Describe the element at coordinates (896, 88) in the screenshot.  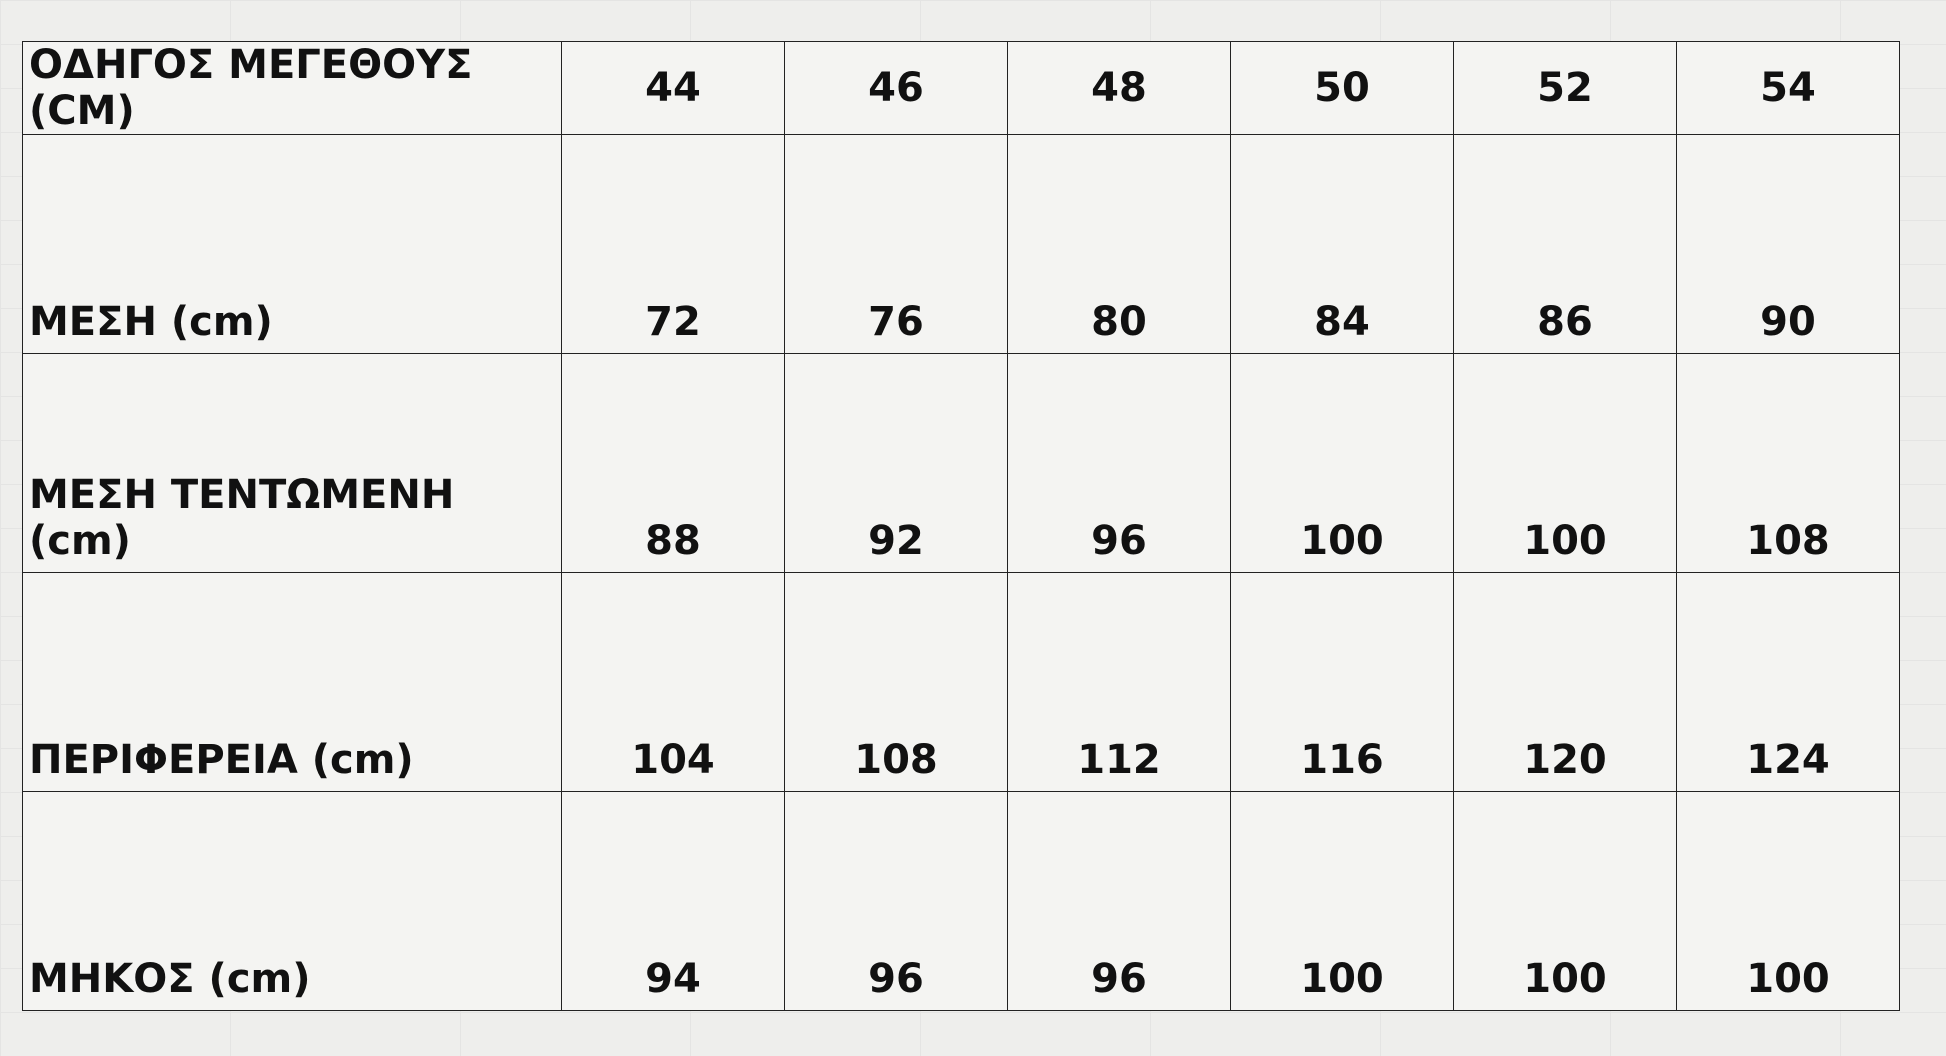
I see `size-46: 46` at that location.